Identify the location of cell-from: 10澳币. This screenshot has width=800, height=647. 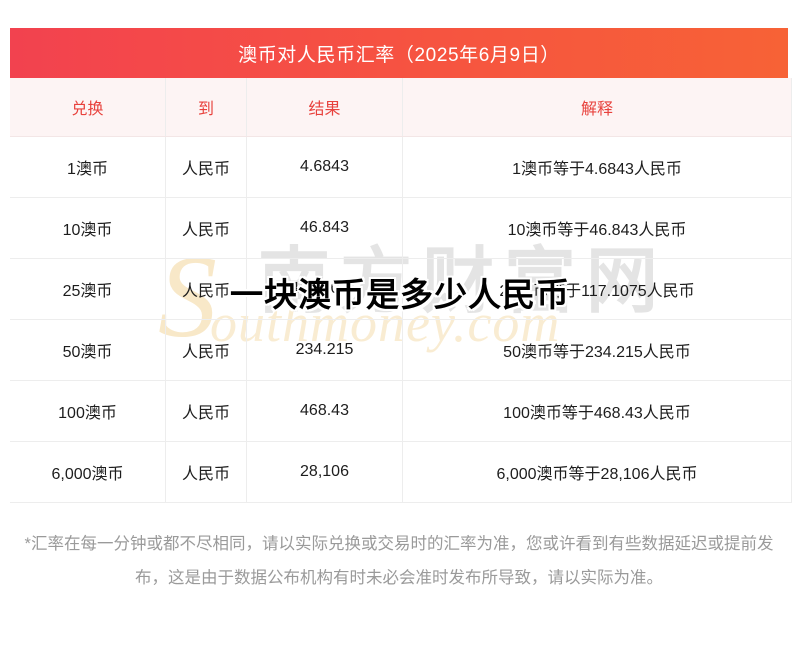
(88, 228).